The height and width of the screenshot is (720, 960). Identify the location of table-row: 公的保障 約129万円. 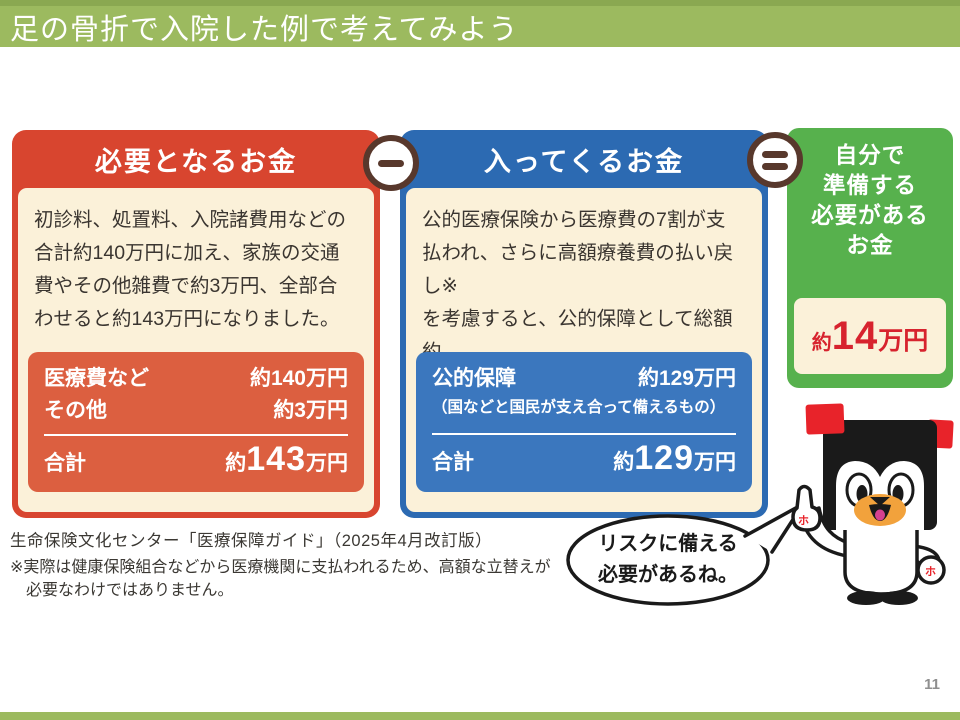
(584, 379).